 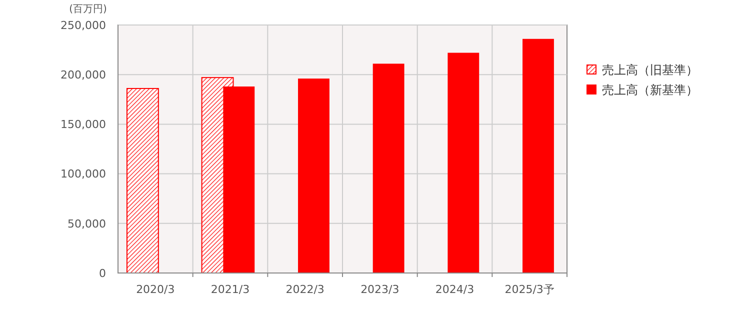 What do you see at coordinates (83, 125) in the screenshot?
I see `y-tick-label: 150,000` at bounding box center [83, 125].